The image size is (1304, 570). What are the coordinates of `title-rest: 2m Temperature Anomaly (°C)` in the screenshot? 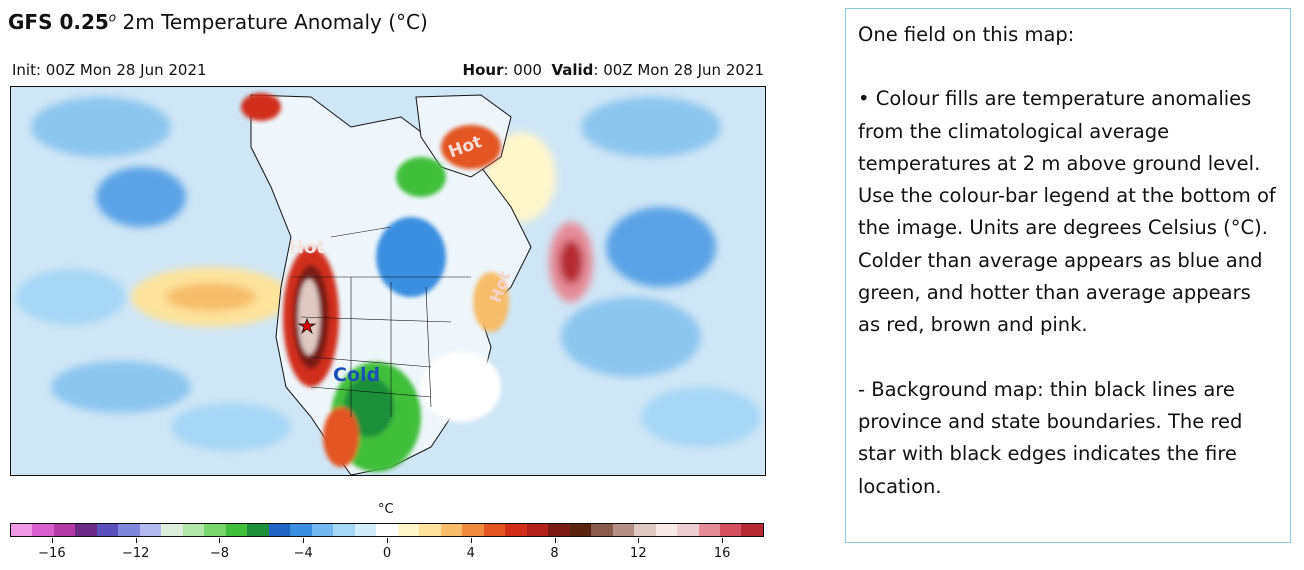 It's located at (272, 22).